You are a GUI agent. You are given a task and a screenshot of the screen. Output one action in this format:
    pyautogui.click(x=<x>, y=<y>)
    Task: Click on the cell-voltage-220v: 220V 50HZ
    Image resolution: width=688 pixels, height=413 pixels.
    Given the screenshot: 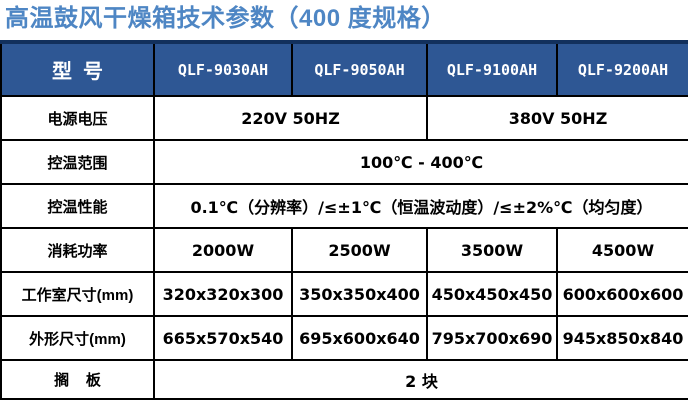 What is the action you would take?
    pyautogui.click(x=290, y=118)
    